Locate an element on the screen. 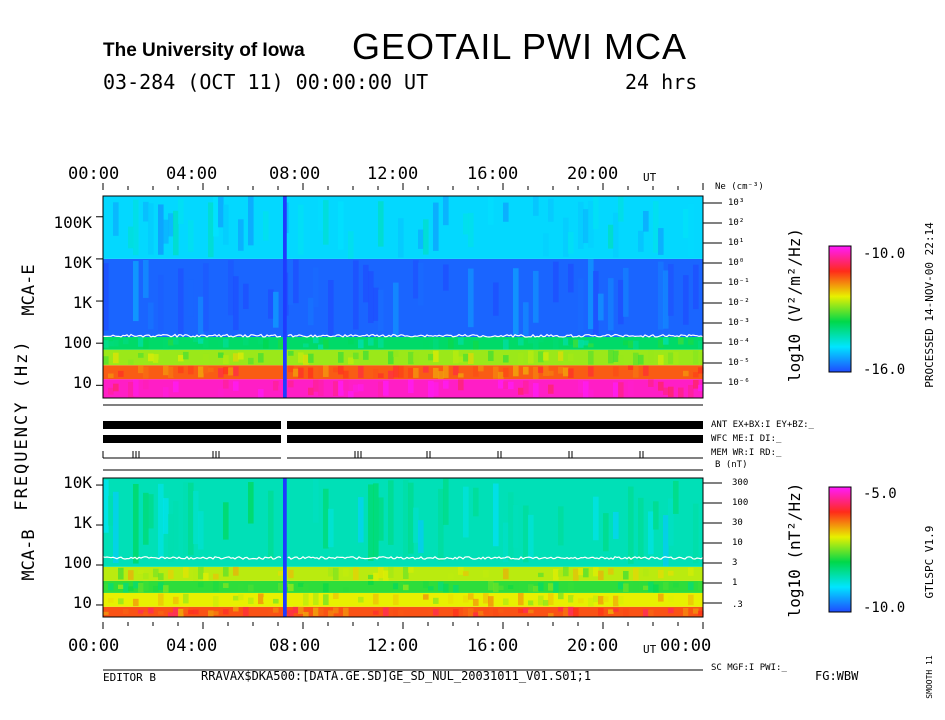 The width and height of the screenshot is (945, 720). institution-label: The University of Iowa is located at coordinates (204, 50).